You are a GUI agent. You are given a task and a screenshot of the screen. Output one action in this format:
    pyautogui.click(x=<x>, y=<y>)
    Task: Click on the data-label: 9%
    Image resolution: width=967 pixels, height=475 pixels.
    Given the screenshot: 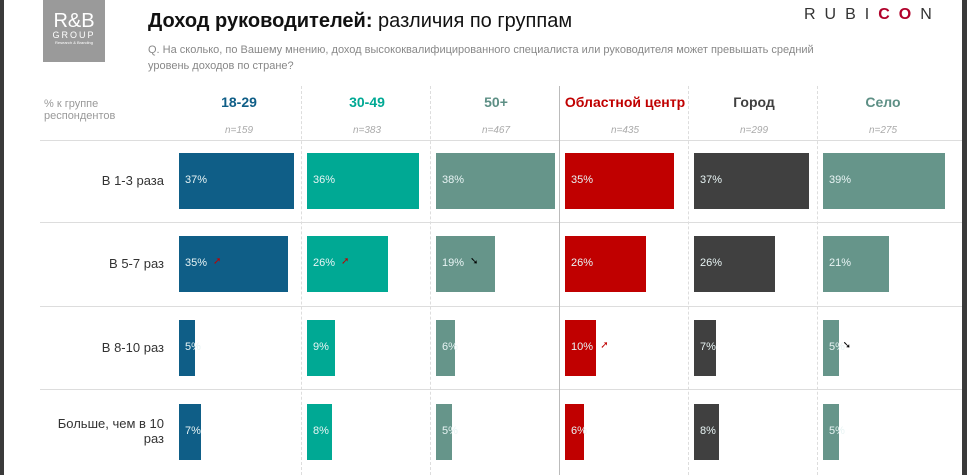 What is the action you would take?
    pyautogui.click(x=321, y=346)
    